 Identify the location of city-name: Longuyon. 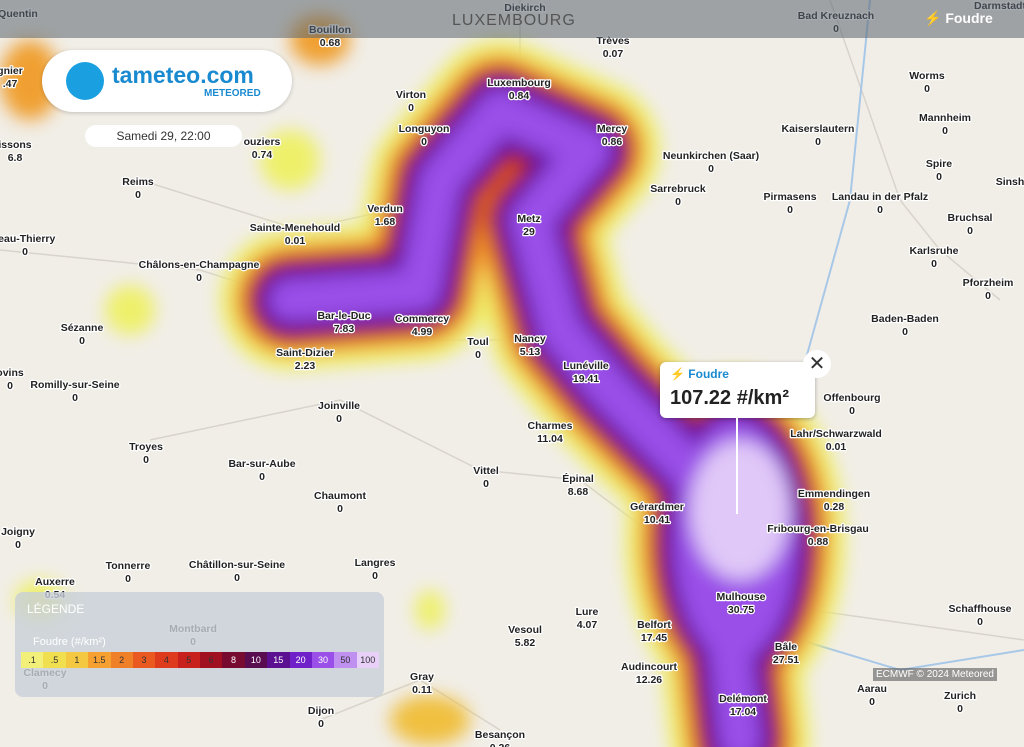
(424, 129).